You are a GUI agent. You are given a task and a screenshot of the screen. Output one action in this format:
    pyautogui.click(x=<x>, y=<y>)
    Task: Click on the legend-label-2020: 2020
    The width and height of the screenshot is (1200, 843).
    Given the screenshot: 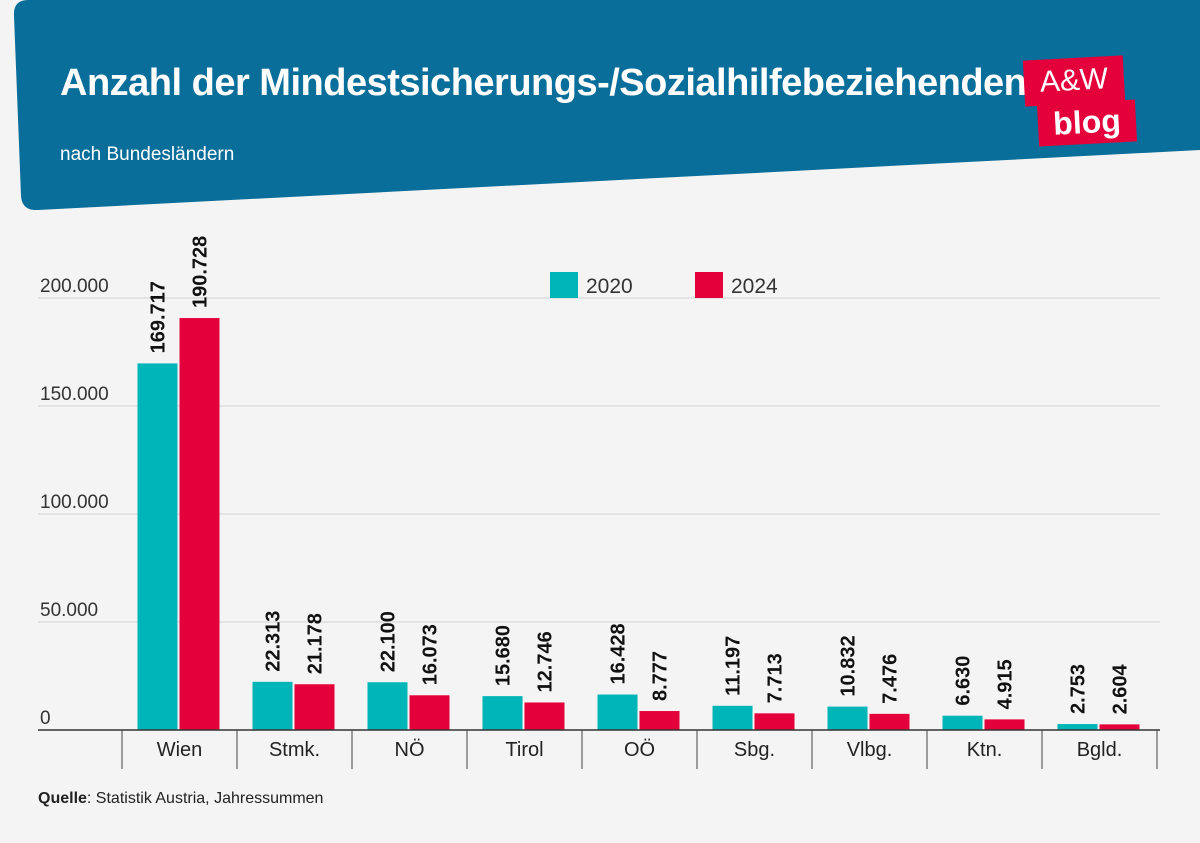 What is the action you would take?
    pyautogui.click(x=609, y=286)
    